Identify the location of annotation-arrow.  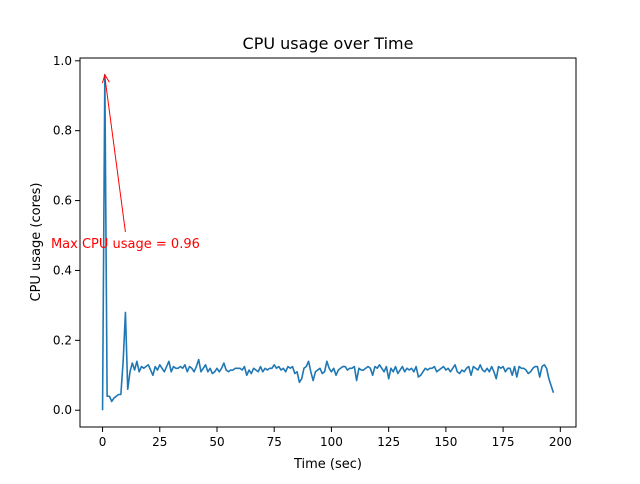
(115, 154).